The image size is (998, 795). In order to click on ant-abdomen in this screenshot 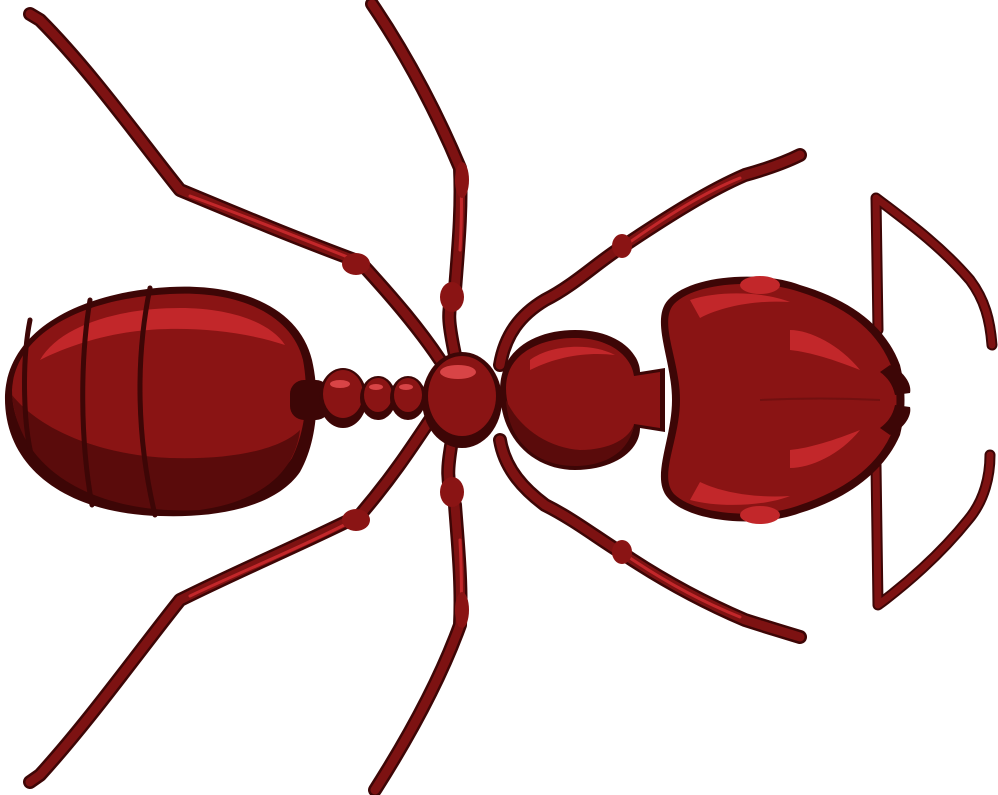, I will do `click(160, 401)`.